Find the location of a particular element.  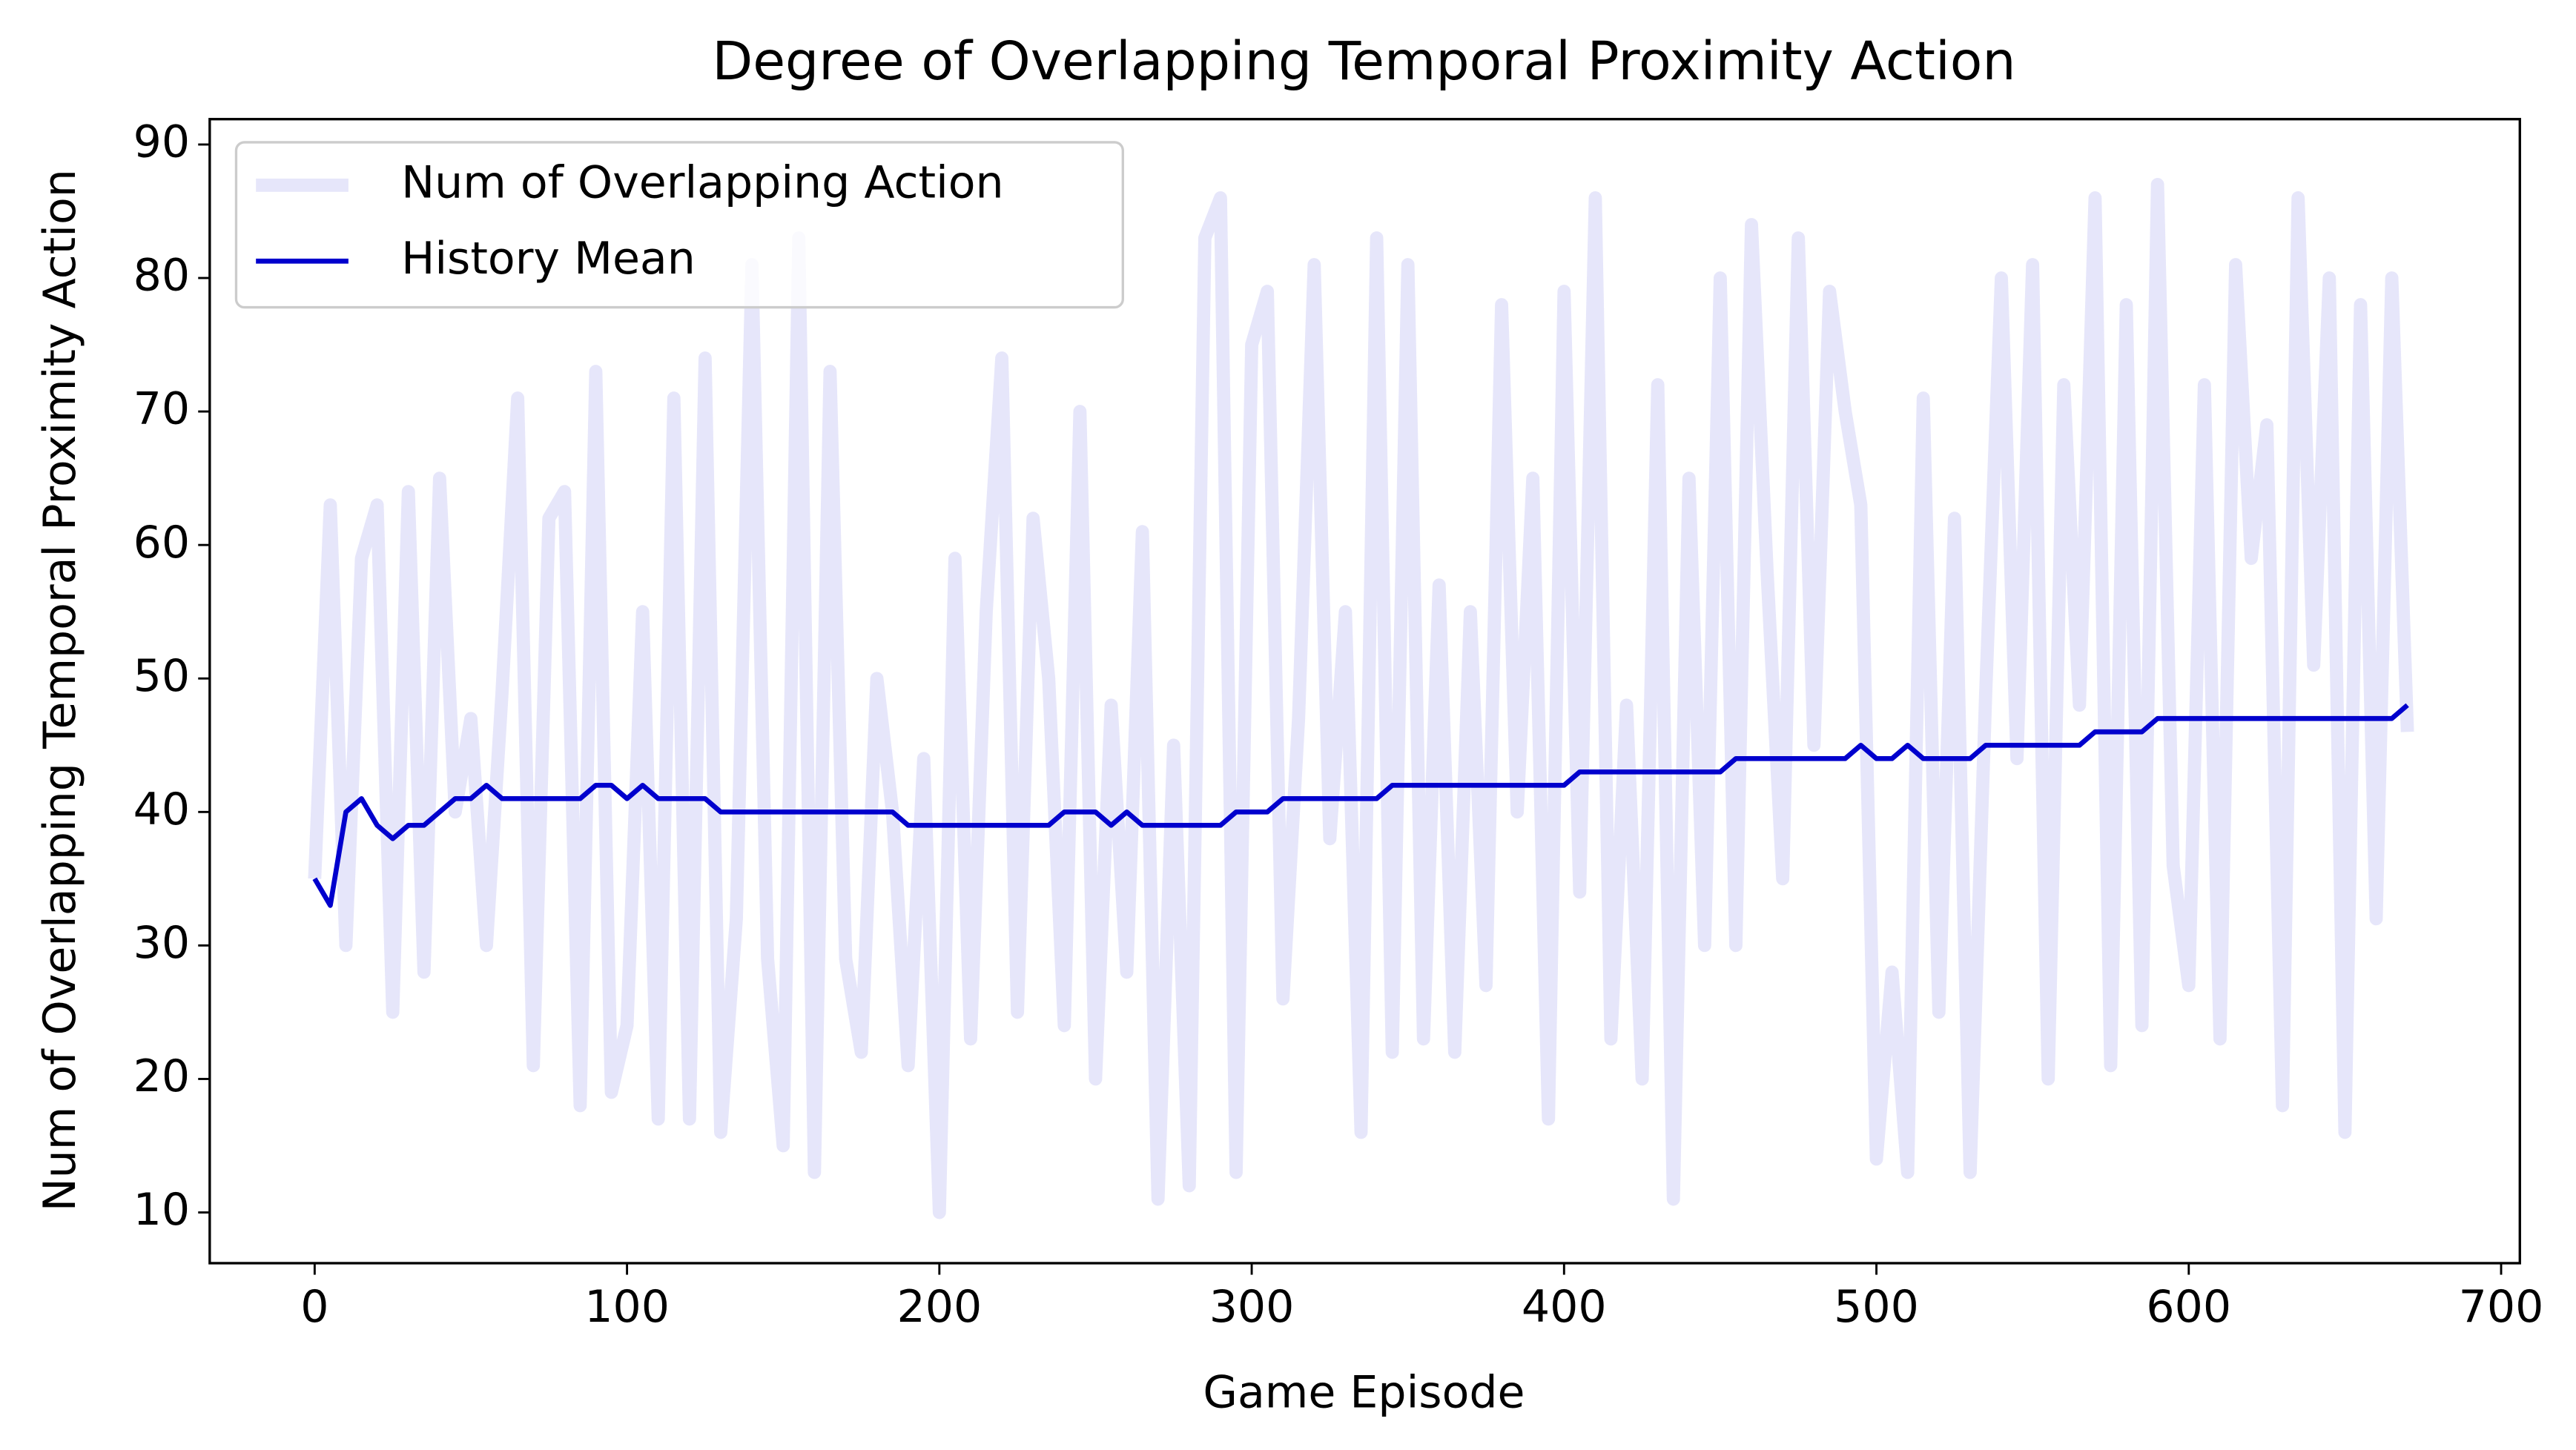

y-tick-label: 80 is located at coordinates (162, 276).